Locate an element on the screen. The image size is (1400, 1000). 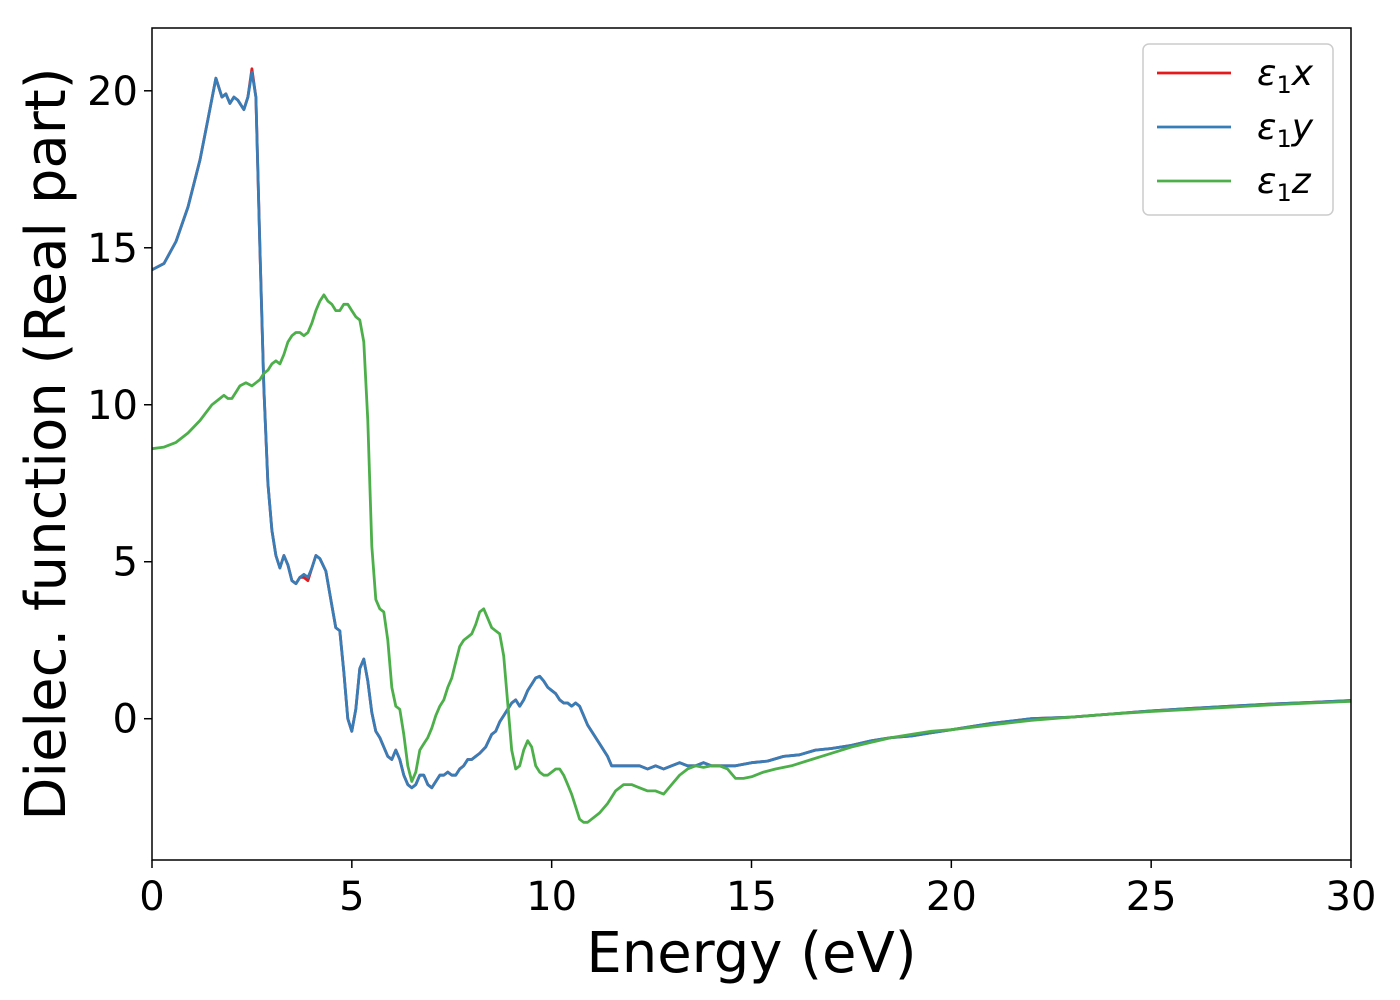
y-tick-label: 10 is located at coordinates (112, 406).